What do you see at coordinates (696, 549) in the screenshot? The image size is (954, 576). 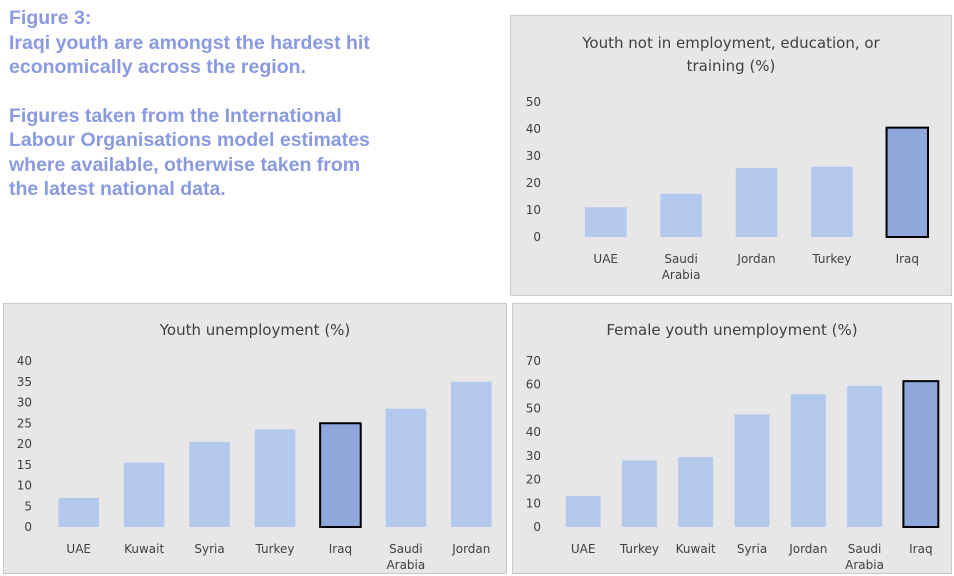 I see `female-youth-unemployment-category-label-3: Kuwait` at bounding box center [696, 549].